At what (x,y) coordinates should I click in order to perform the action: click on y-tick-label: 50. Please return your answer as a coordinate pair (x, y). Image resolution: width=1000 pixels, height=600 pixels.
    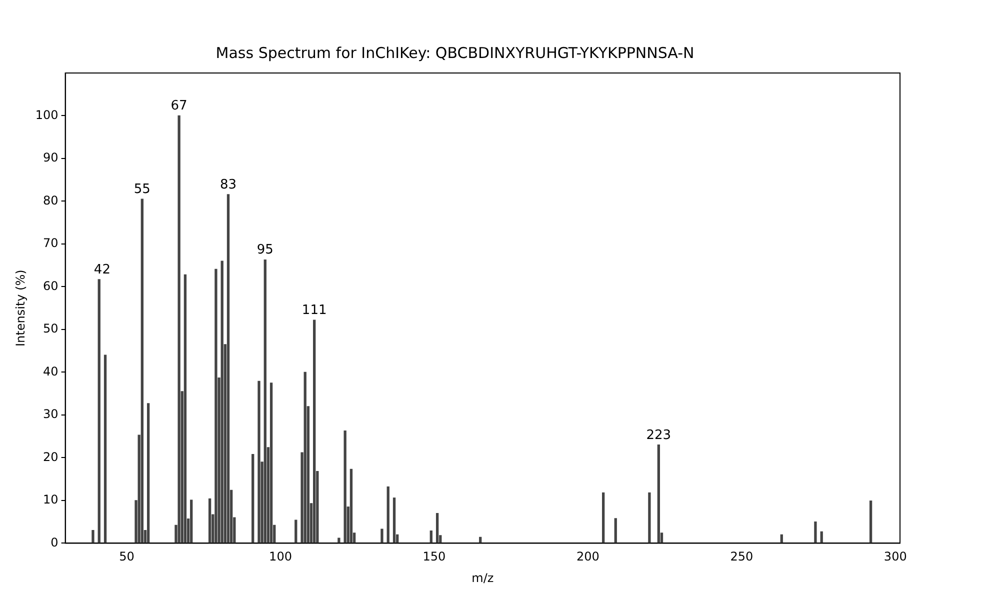
    Looking at the image, I should click on (50, 329).